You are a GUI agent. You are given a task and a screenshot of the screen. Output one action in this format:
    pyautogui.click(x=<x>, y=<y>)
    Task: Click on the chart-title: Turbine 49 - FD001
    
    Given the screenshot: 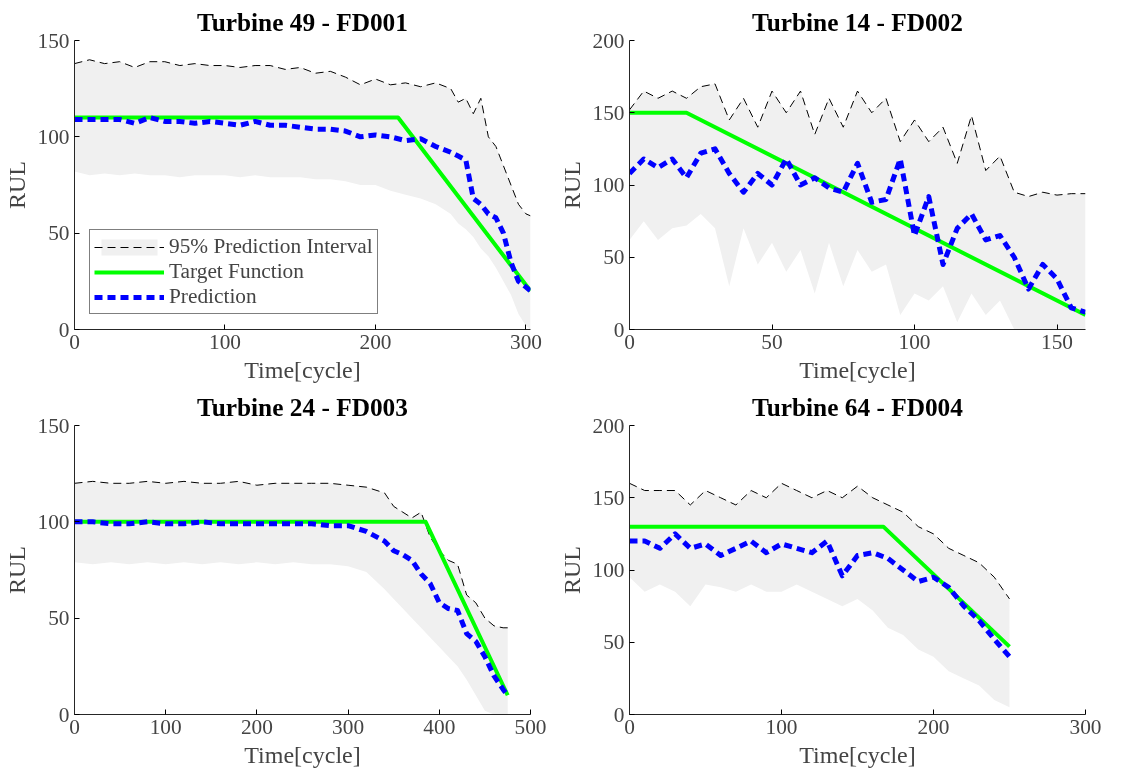 What is the action you would take?
    pyautogui.click(x=302, y=21)
    